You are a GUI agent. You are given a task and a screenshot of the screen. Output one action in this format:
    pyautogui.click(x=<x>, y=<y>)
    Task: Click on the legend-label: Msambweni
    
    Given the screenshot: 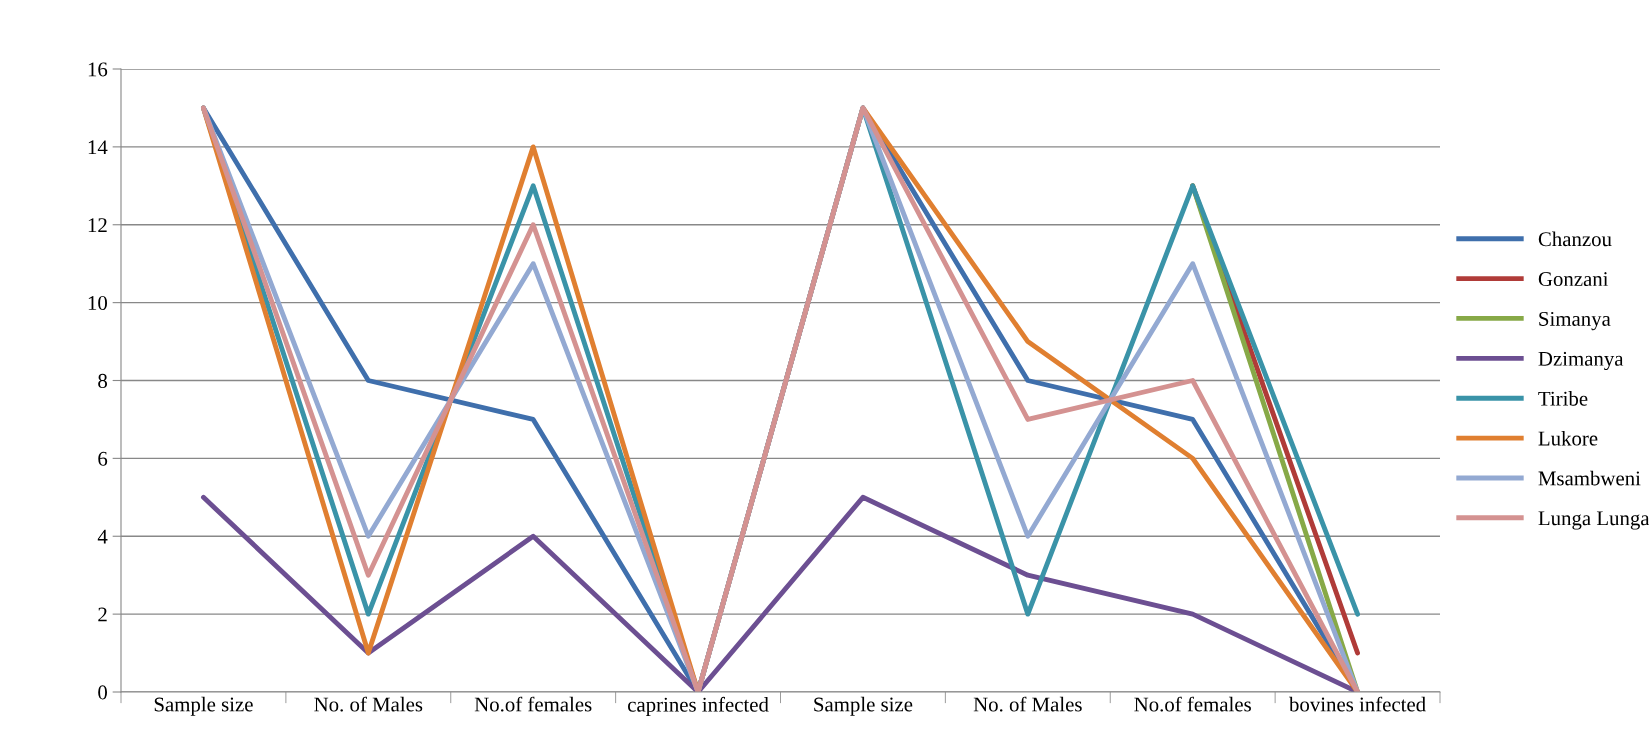 What is the action you would take?
    pyautogui.click(x=1589, y=478)
    